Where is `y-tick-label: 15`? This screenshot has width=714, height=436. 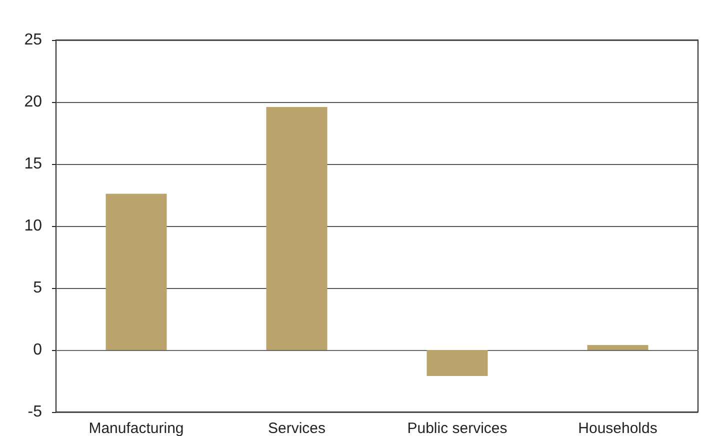
y-tick-label: 15 is located at coordinates (33, 164).